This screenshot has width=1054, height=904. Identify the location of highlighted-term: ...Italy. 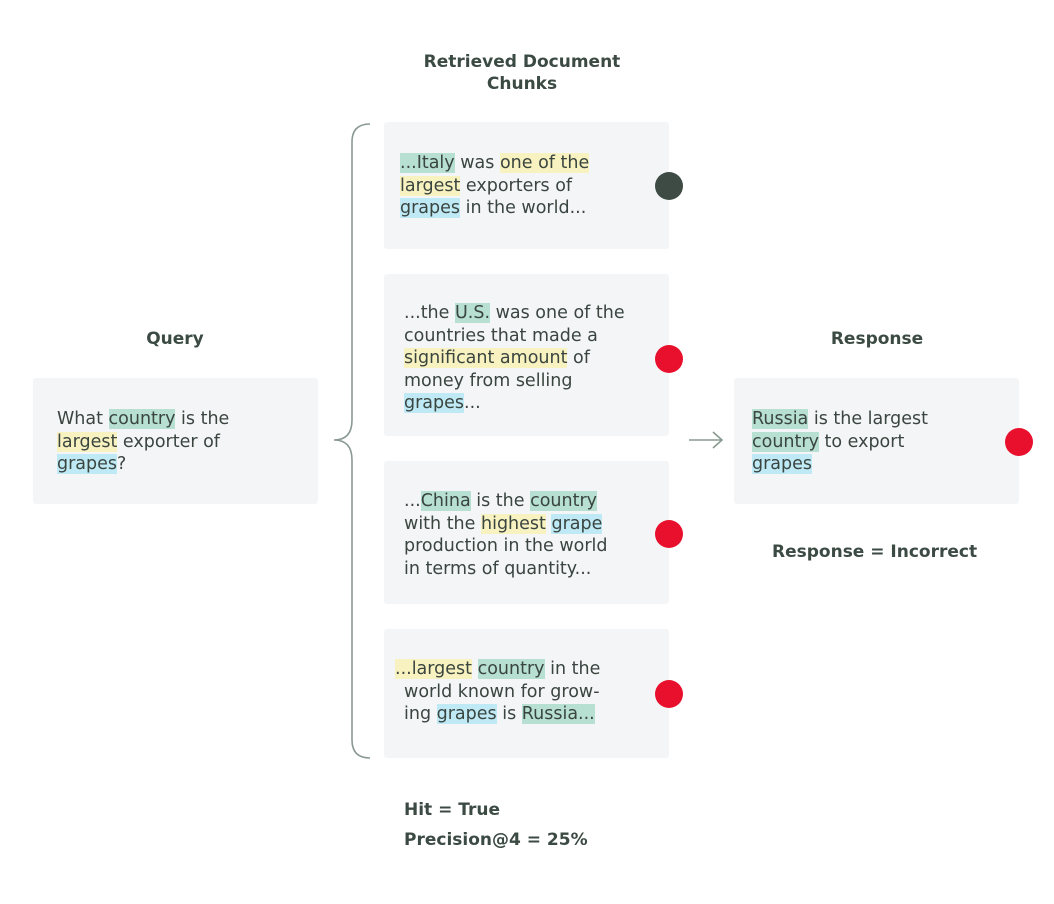
(427, 163).